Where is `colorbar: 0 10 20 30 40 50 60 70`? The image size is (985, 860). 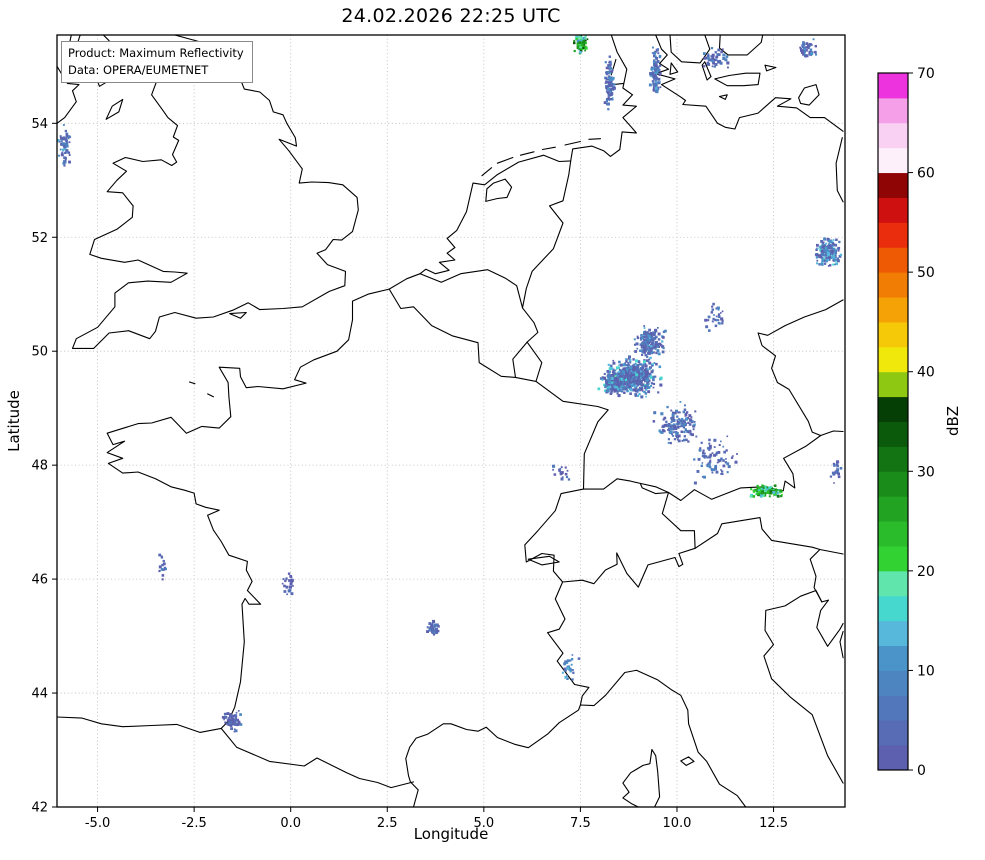 colorbar: 0 10 20 30 40 50 60 70 is located at coordinates (906, 422).